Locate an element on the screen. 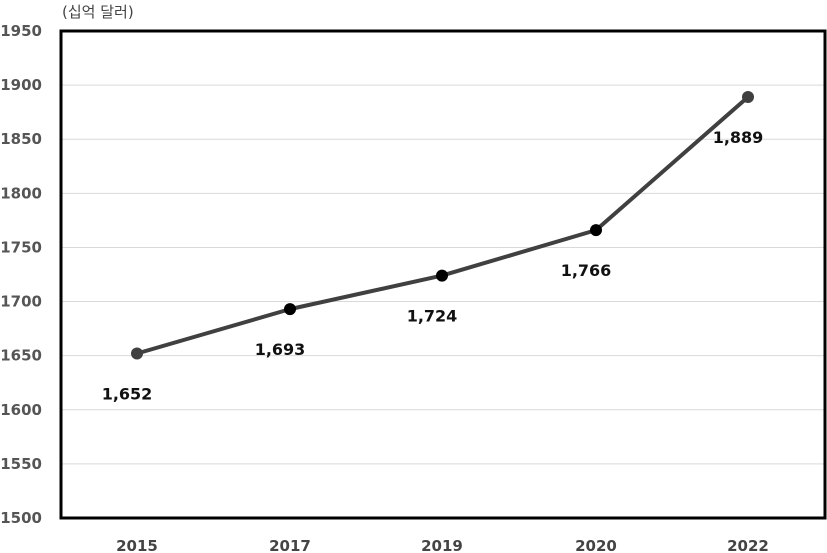 The height and width of the screenshot is (553, 827). x-tick-label: 2022 is located at coordinates (748, 545).